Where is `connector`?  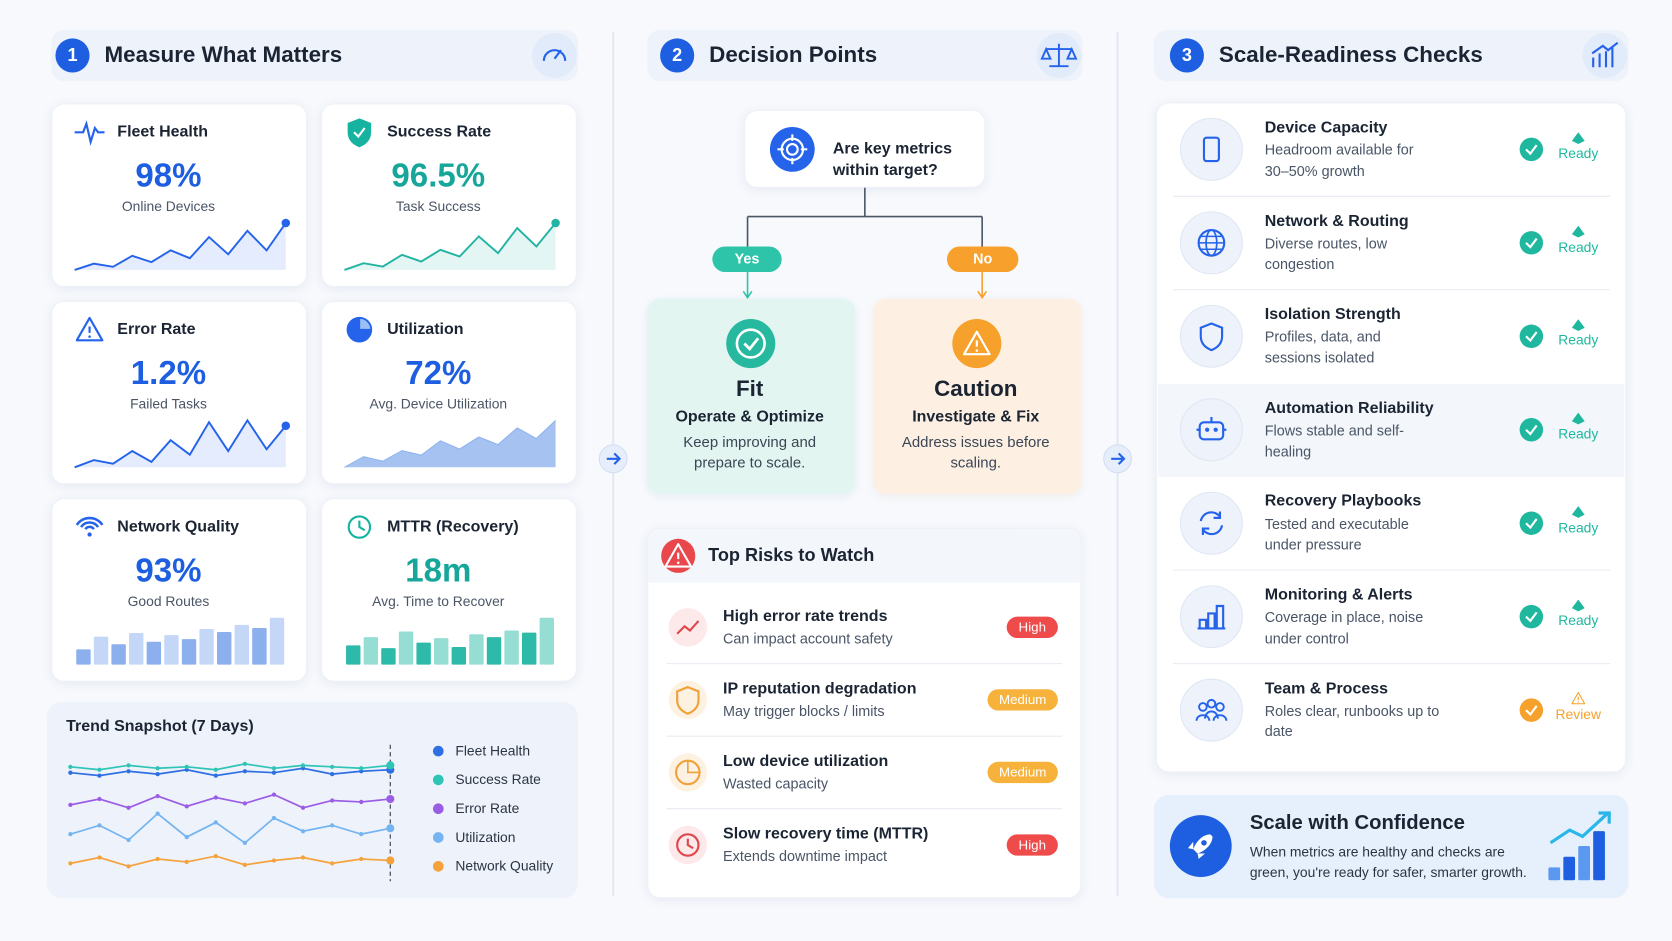 connector is located at coordinates (864, 217).